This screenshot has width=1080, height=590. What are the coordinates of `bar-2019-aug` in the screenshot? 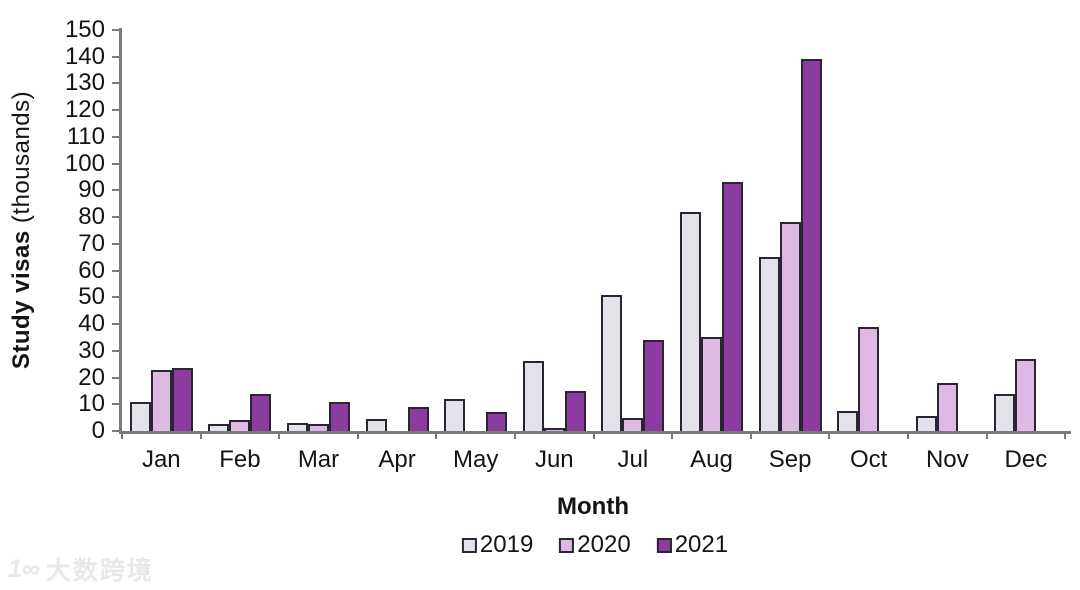 It's located at (690, 321).